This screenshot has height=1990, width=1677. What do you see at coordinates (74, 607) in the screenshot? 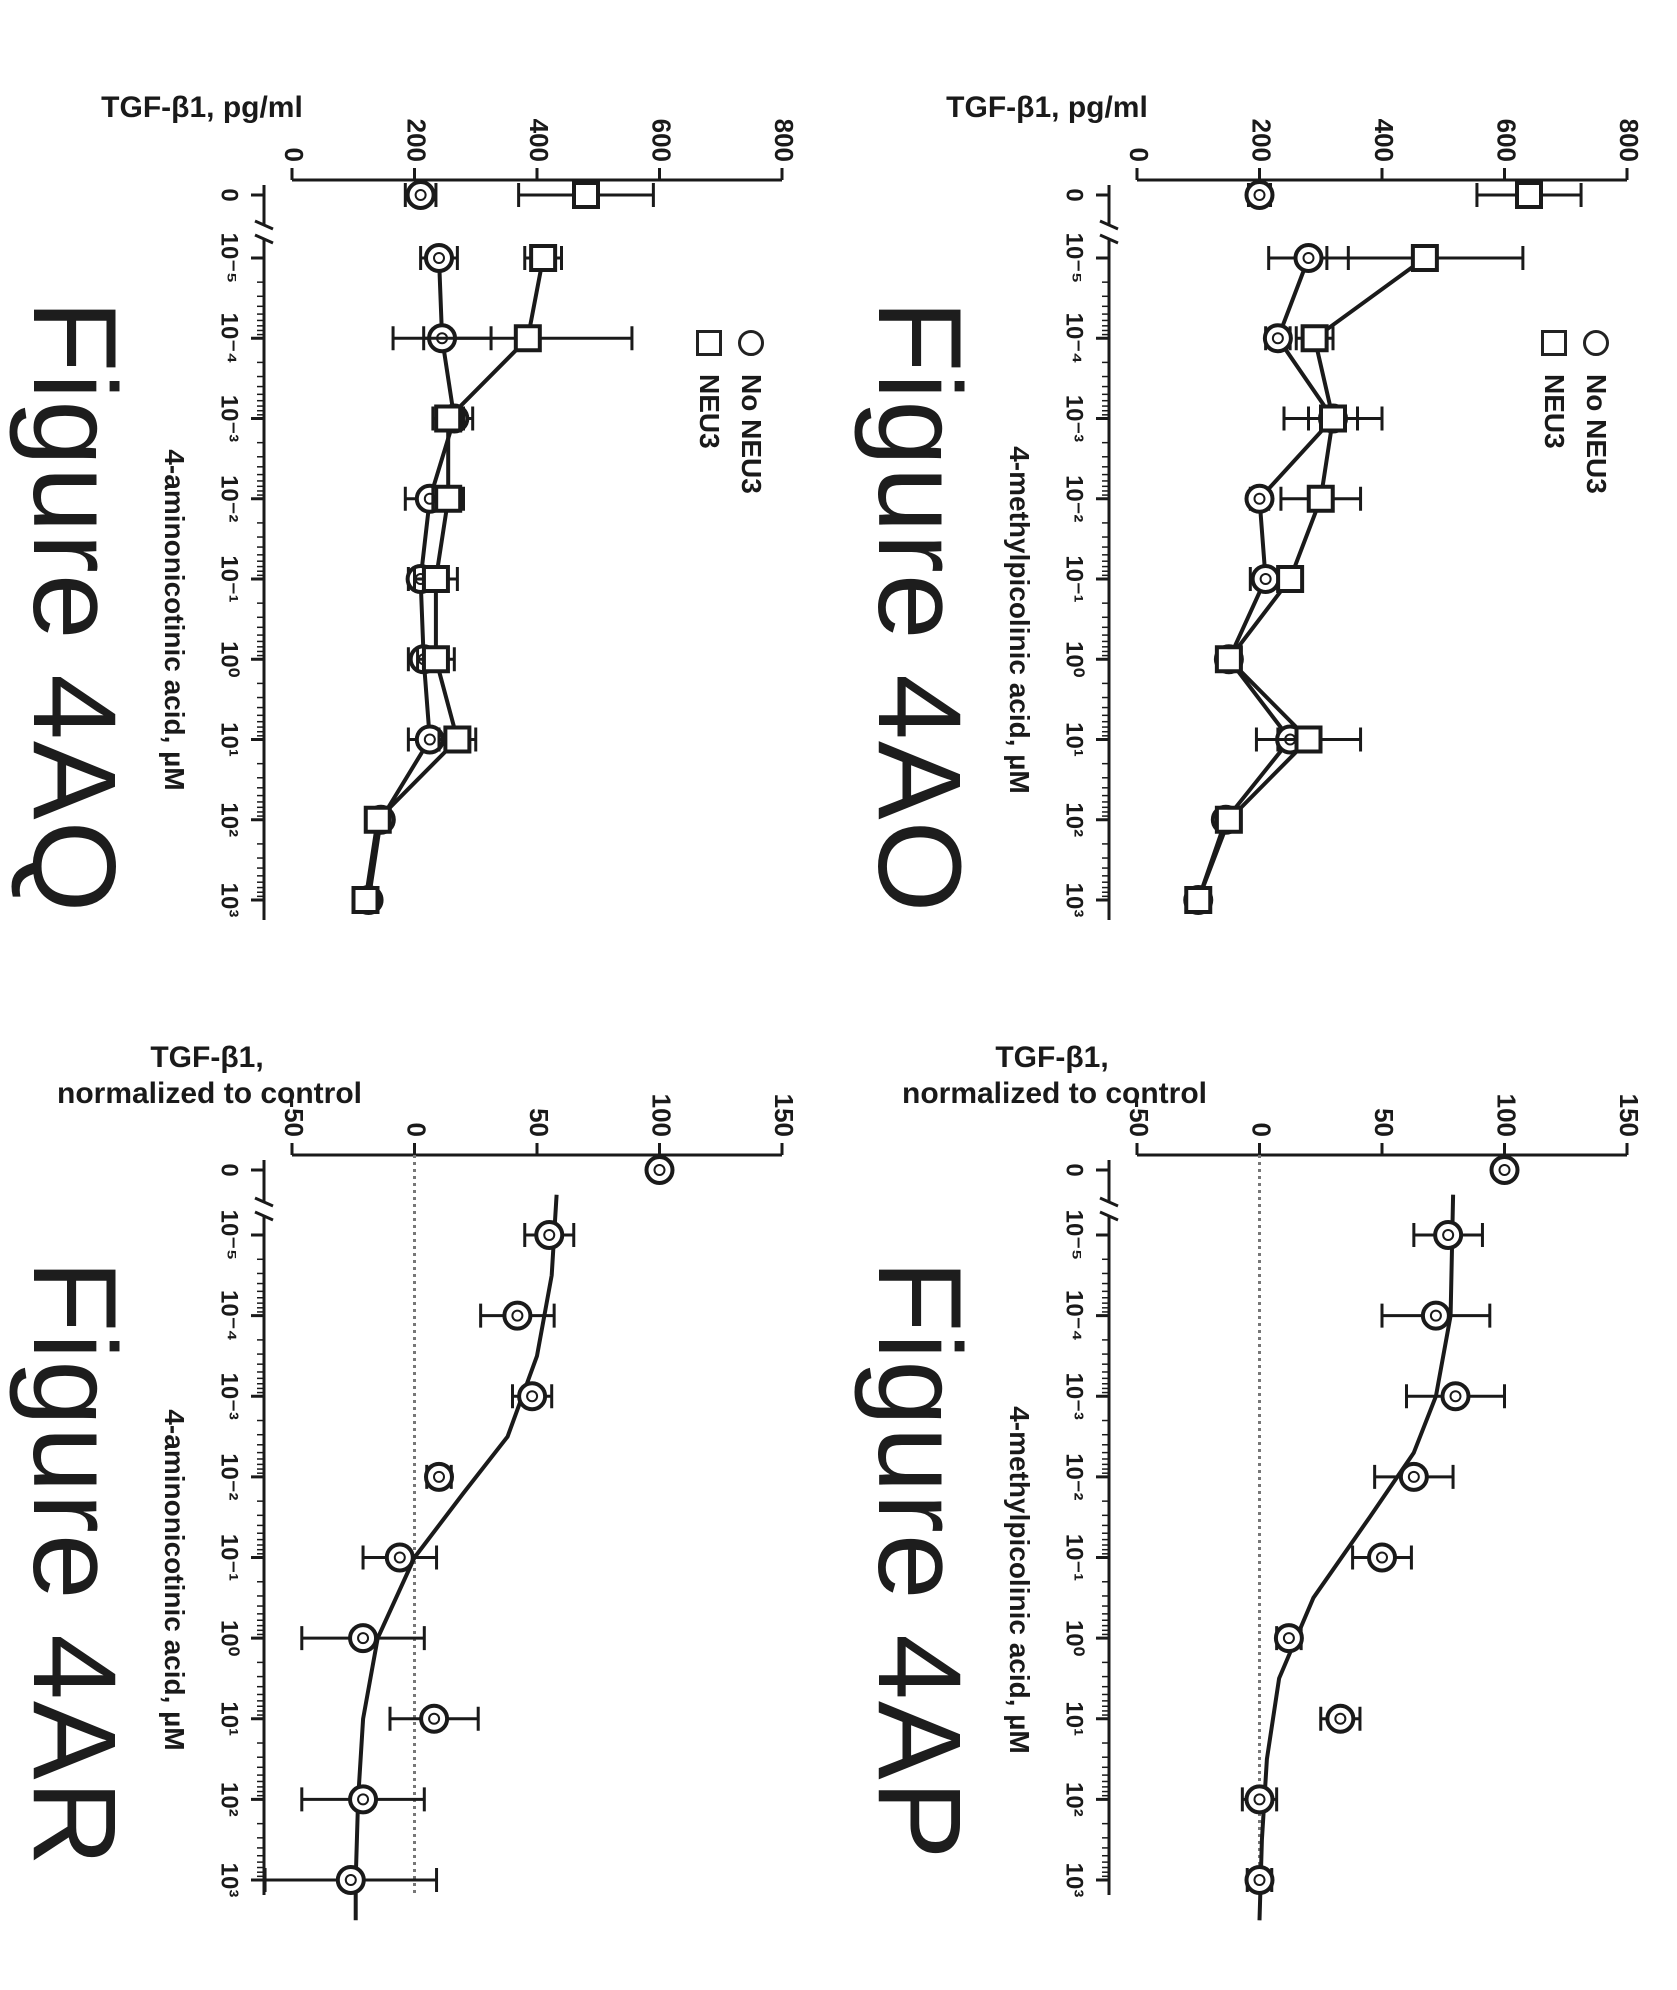
I see `figure-title-4aq: Figure 4AQ` at bounding box center [74, 607].